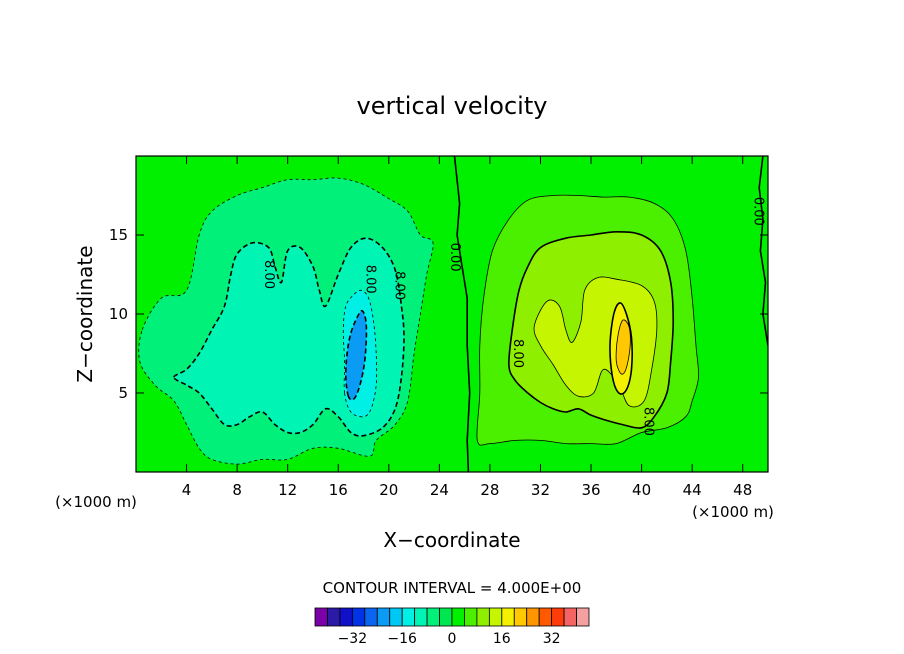 The width and height of the screenshot is (904, 654). I want to click on x-tick-label: 20, so click(388, 490).